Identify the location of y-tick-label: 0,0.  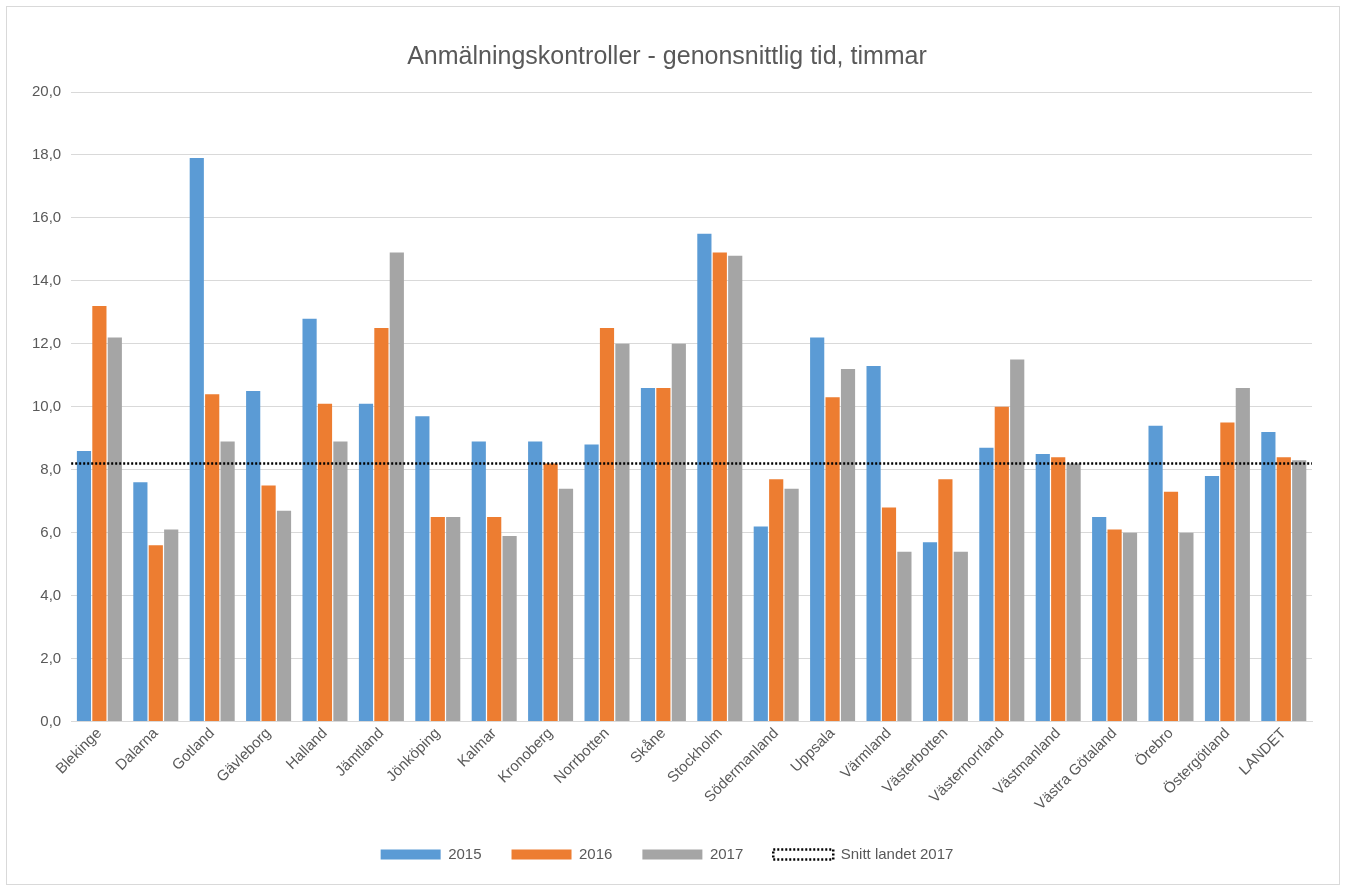
(51, 720).